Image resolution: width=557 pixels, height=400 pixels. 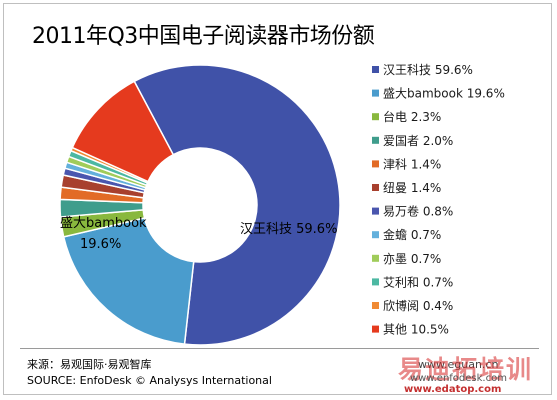 What do you see at coordinates (412, 164) in the screenshot?
I see `legend-label-4: 津科 1.4%` at bounding box center [412, 164].